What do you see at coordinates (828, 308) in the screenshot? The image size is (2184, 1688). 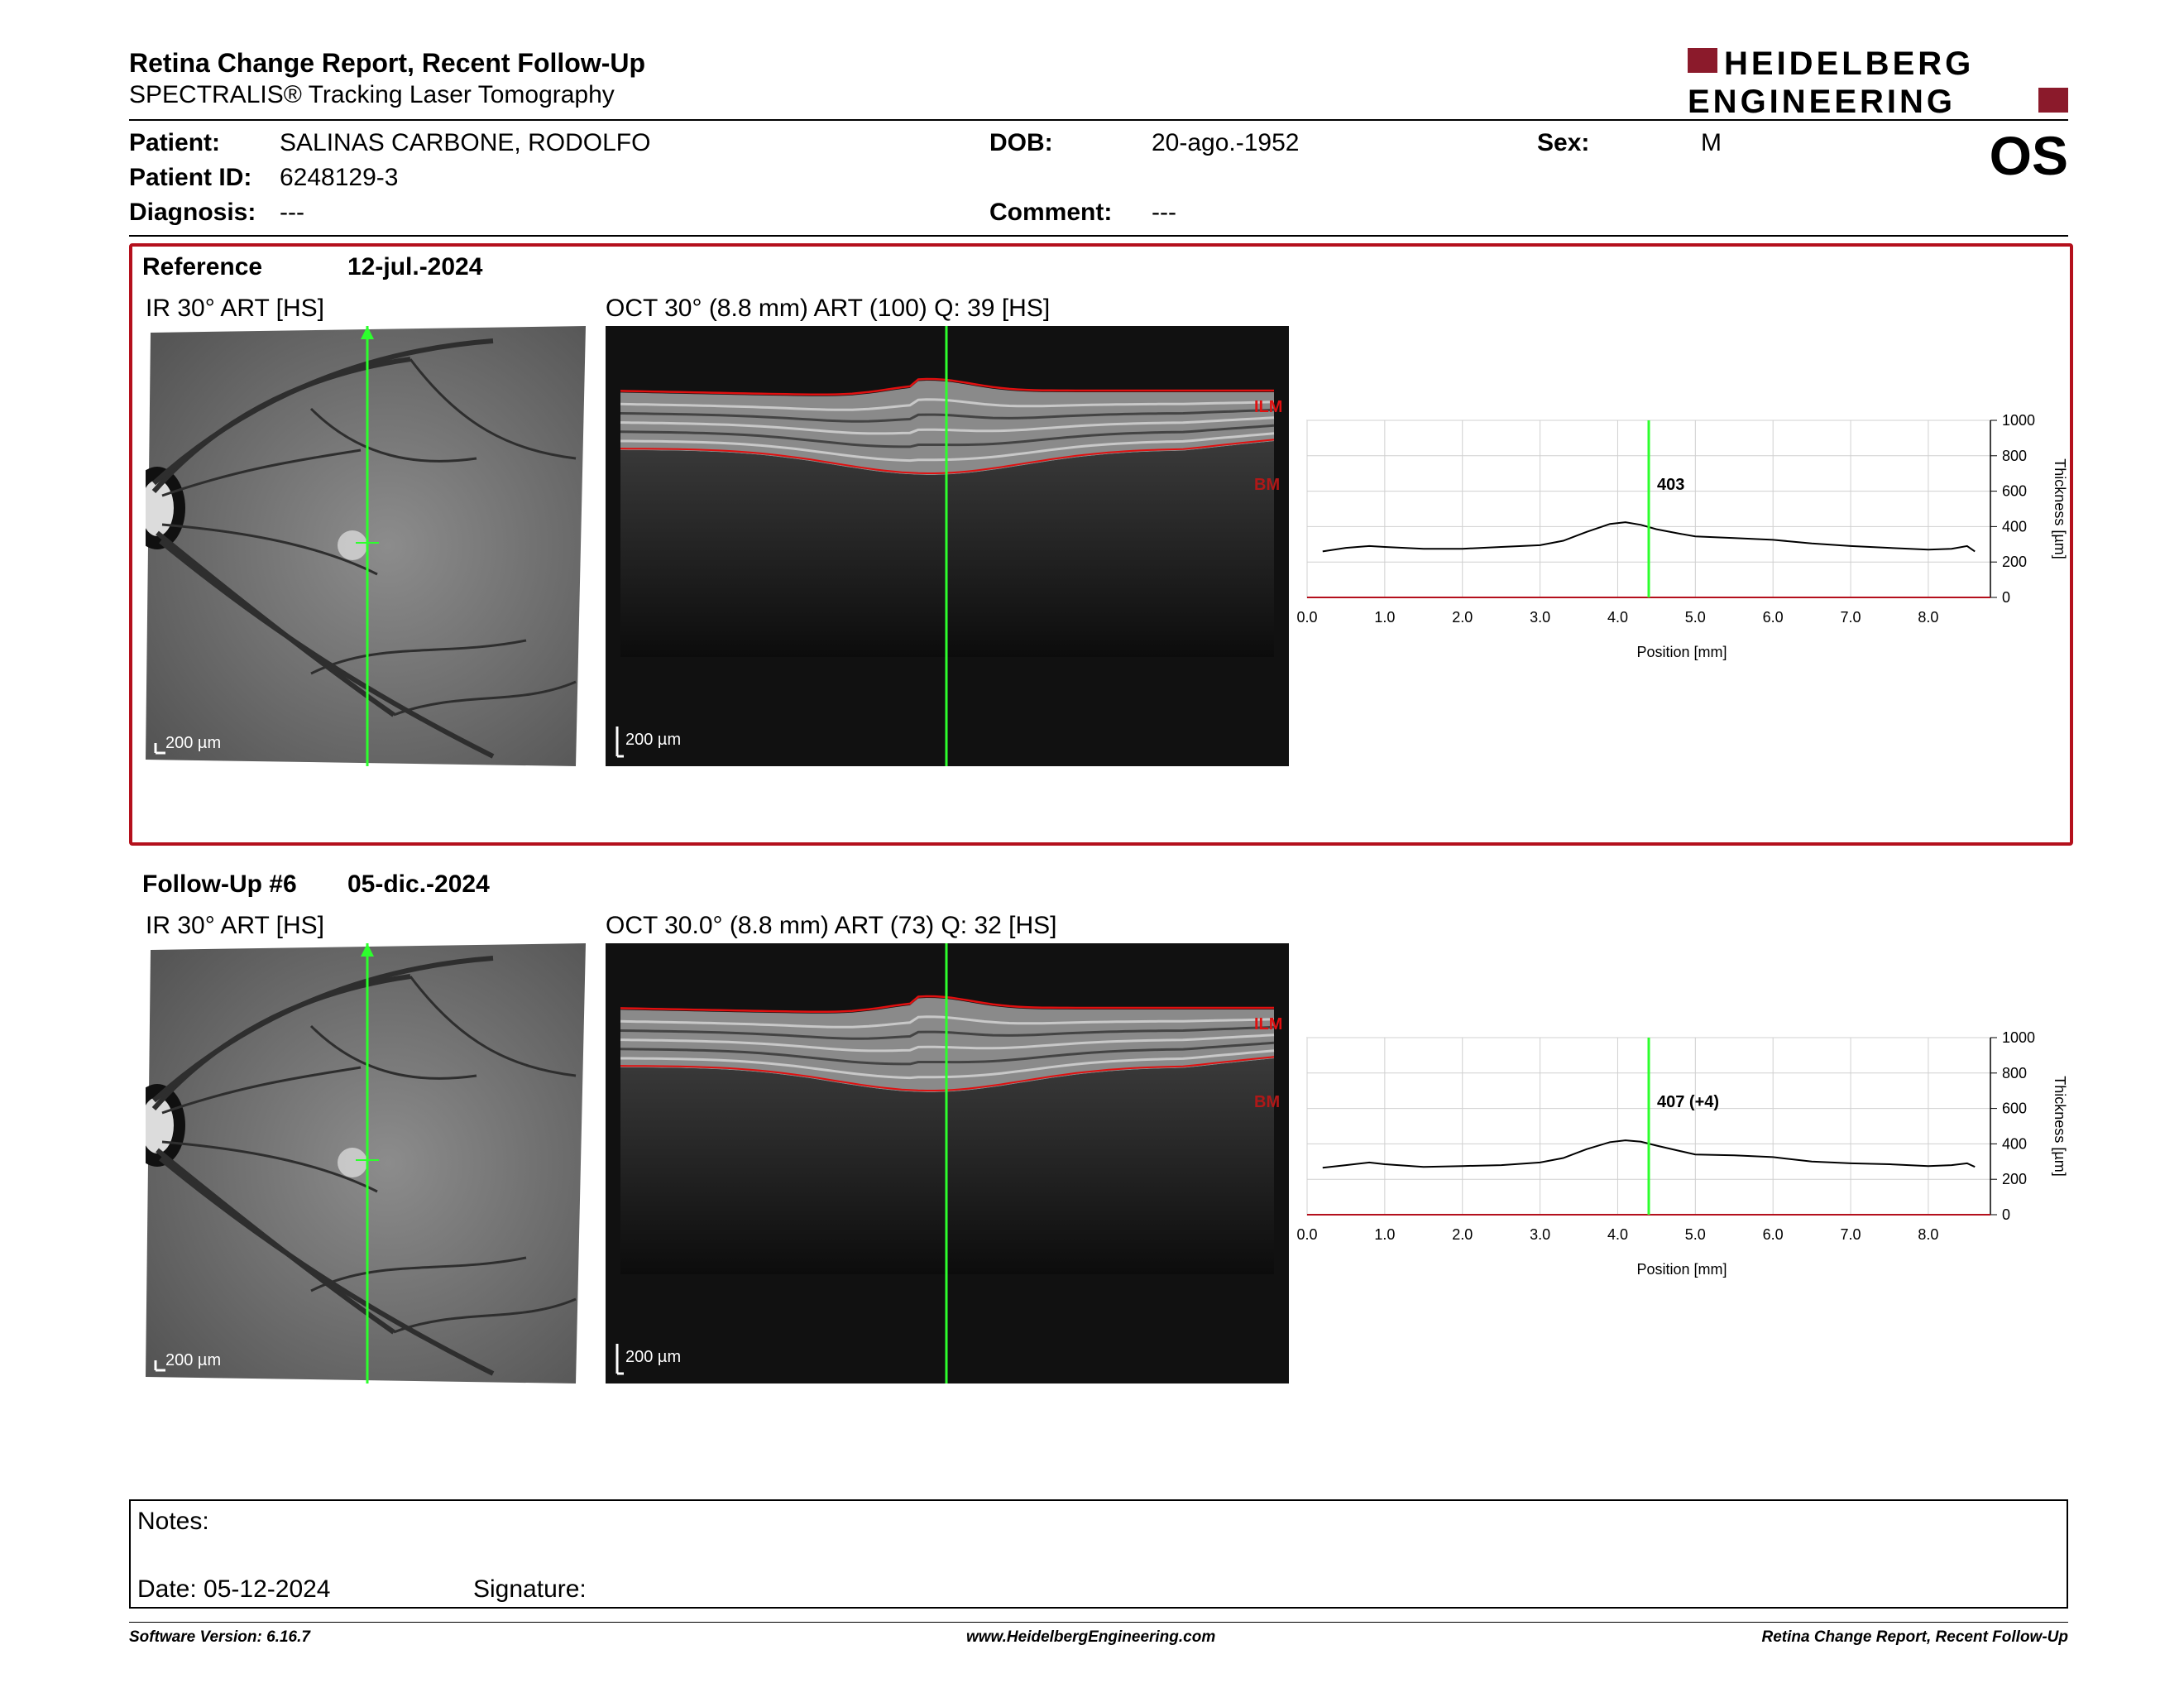 I see `reference-oct-label: OCT 30° (8.8 mm) ART (100) Q: 39 [HS]` at bounding box center [828, 308].